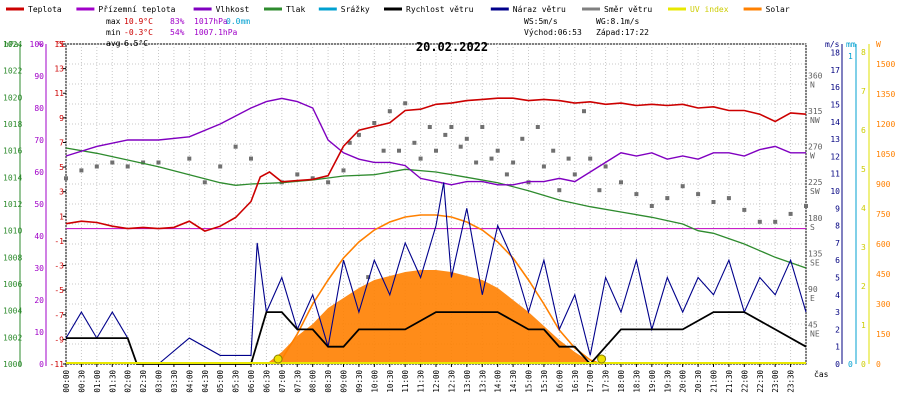 The width and height of the screenshot is (900, 400). I want to click on stats-avg-label: avg, so click(113, 43).